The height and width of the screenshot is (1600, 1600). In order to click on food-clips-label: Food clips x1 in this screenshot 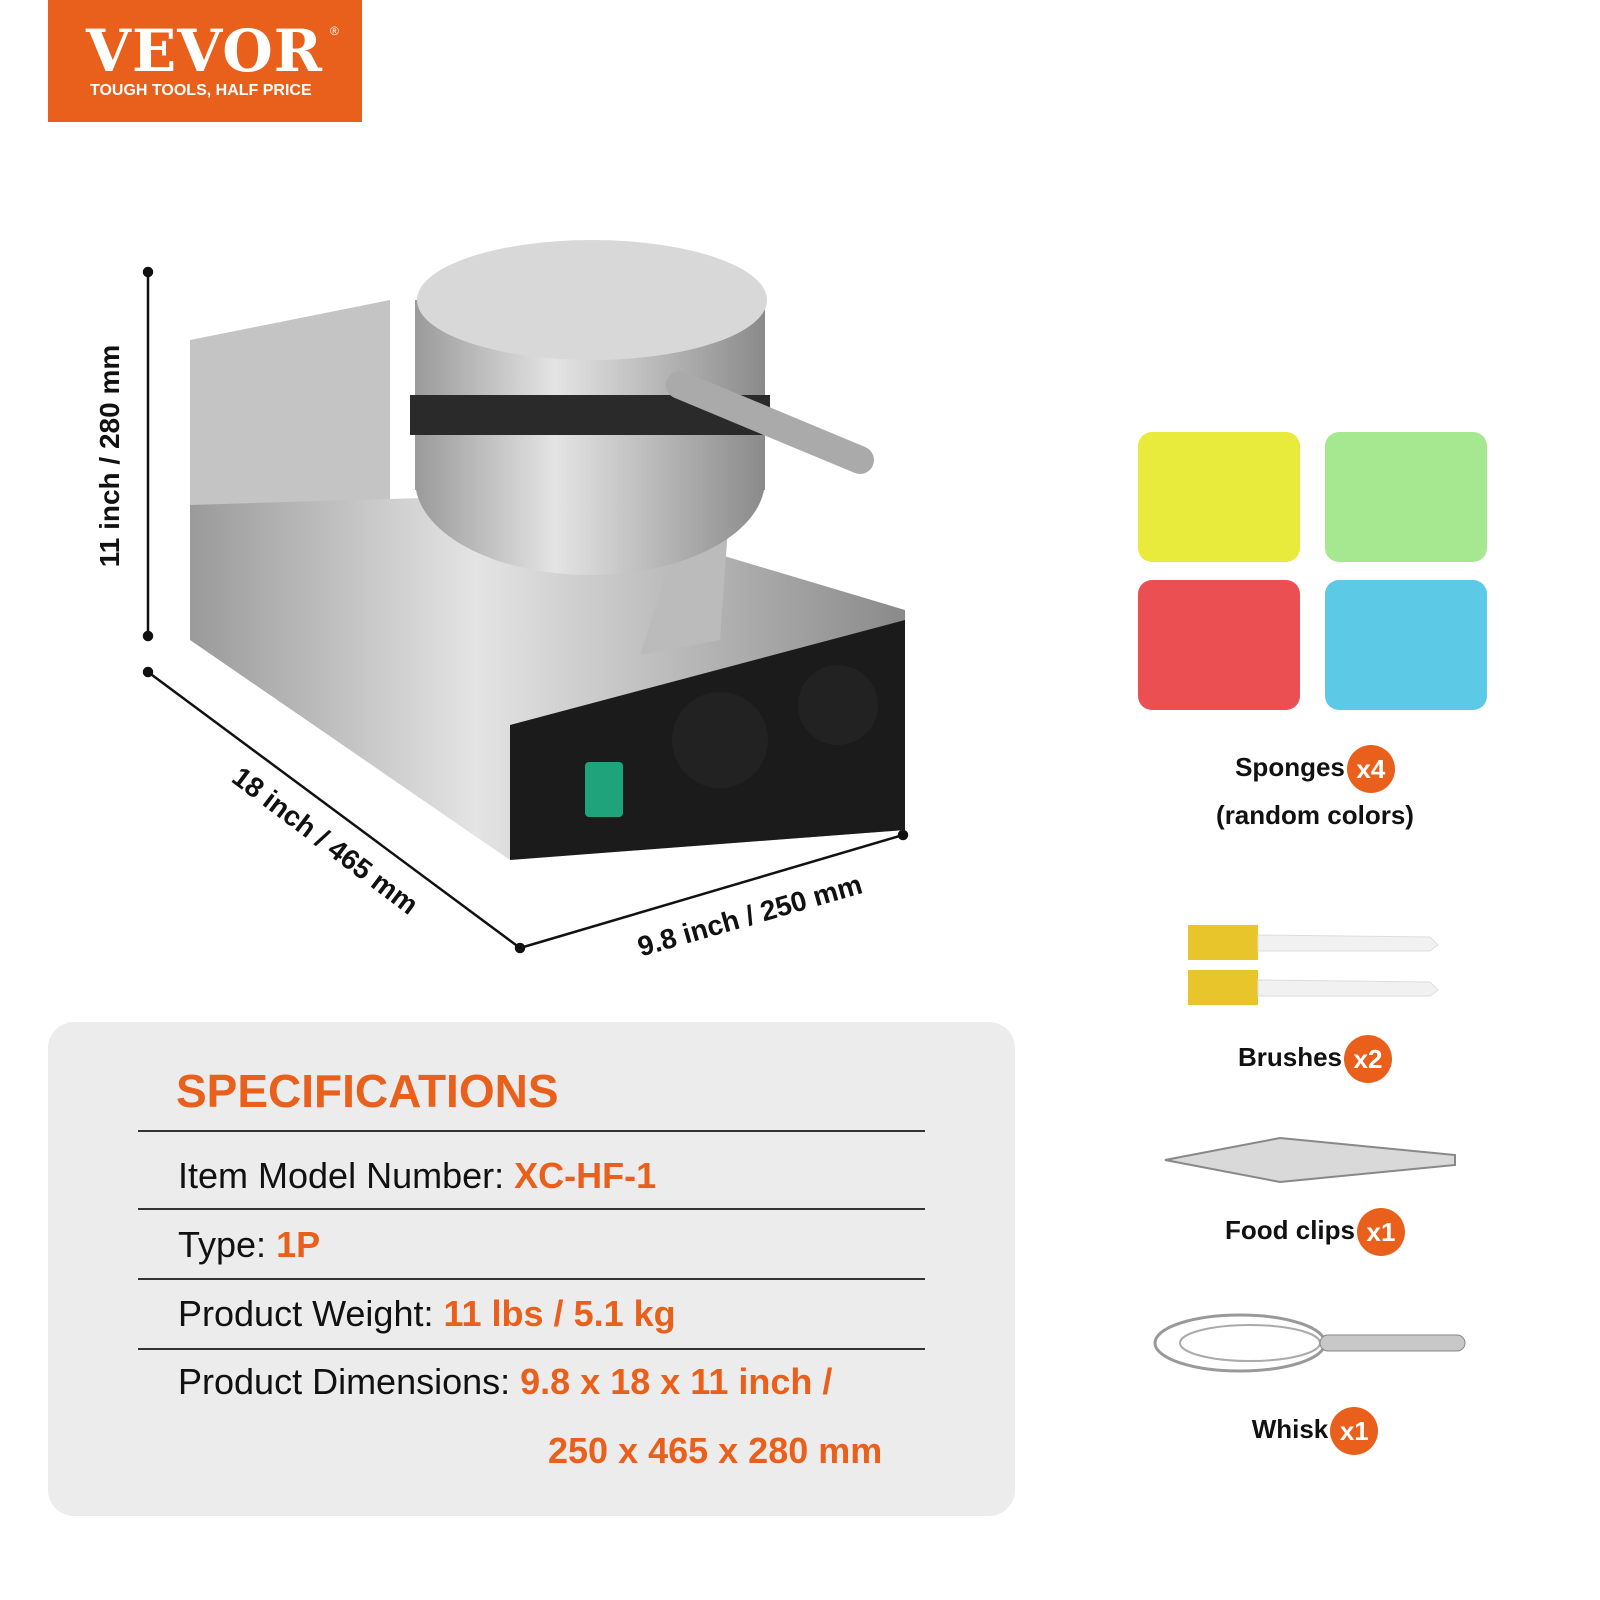, I will do `click(1315, 1232)`.